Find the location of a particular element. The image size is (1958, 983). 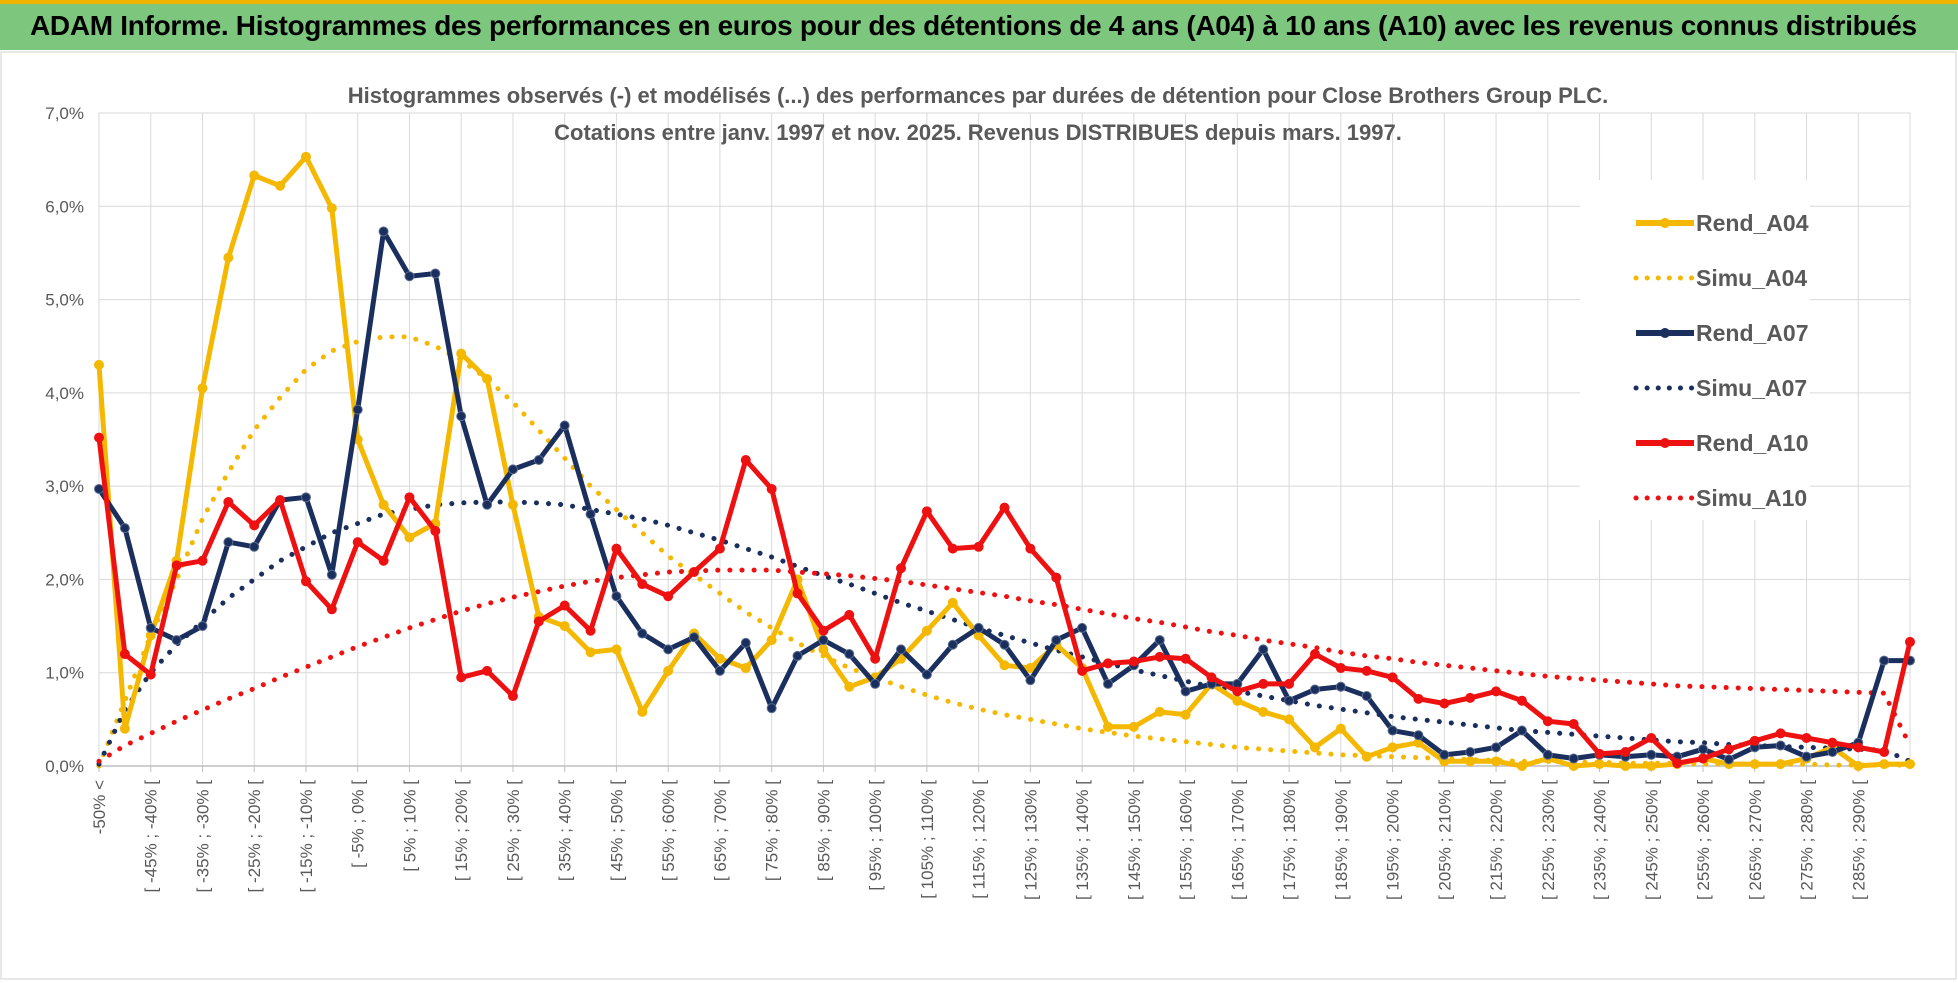

x-tick-label: [ 55% ; 60% [ is located at coordinates (668, 830).